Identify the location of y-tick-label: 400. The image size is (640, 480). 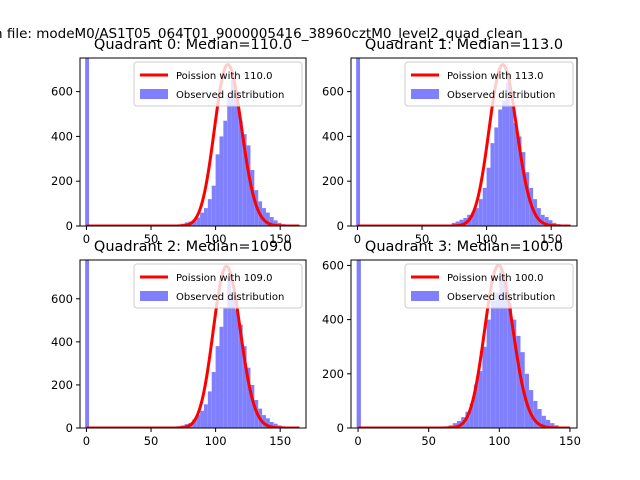
(333, 136).